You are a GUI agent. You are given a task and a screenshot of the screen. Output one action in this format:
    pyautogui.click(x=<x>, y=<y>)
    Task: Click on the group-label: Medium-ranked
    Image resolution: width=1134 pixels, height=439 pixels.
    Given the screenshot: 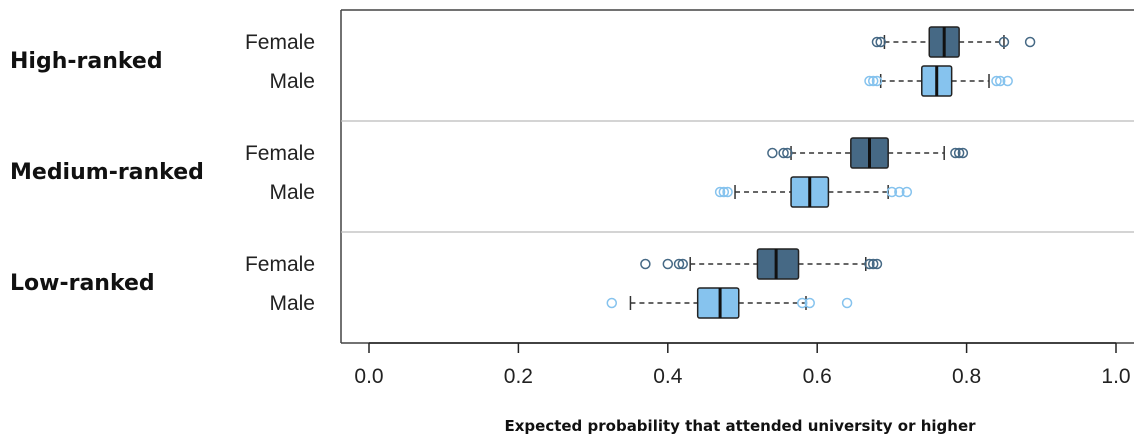 What is the action you would take?
    pyautogui.click(x=107, y=172)
    